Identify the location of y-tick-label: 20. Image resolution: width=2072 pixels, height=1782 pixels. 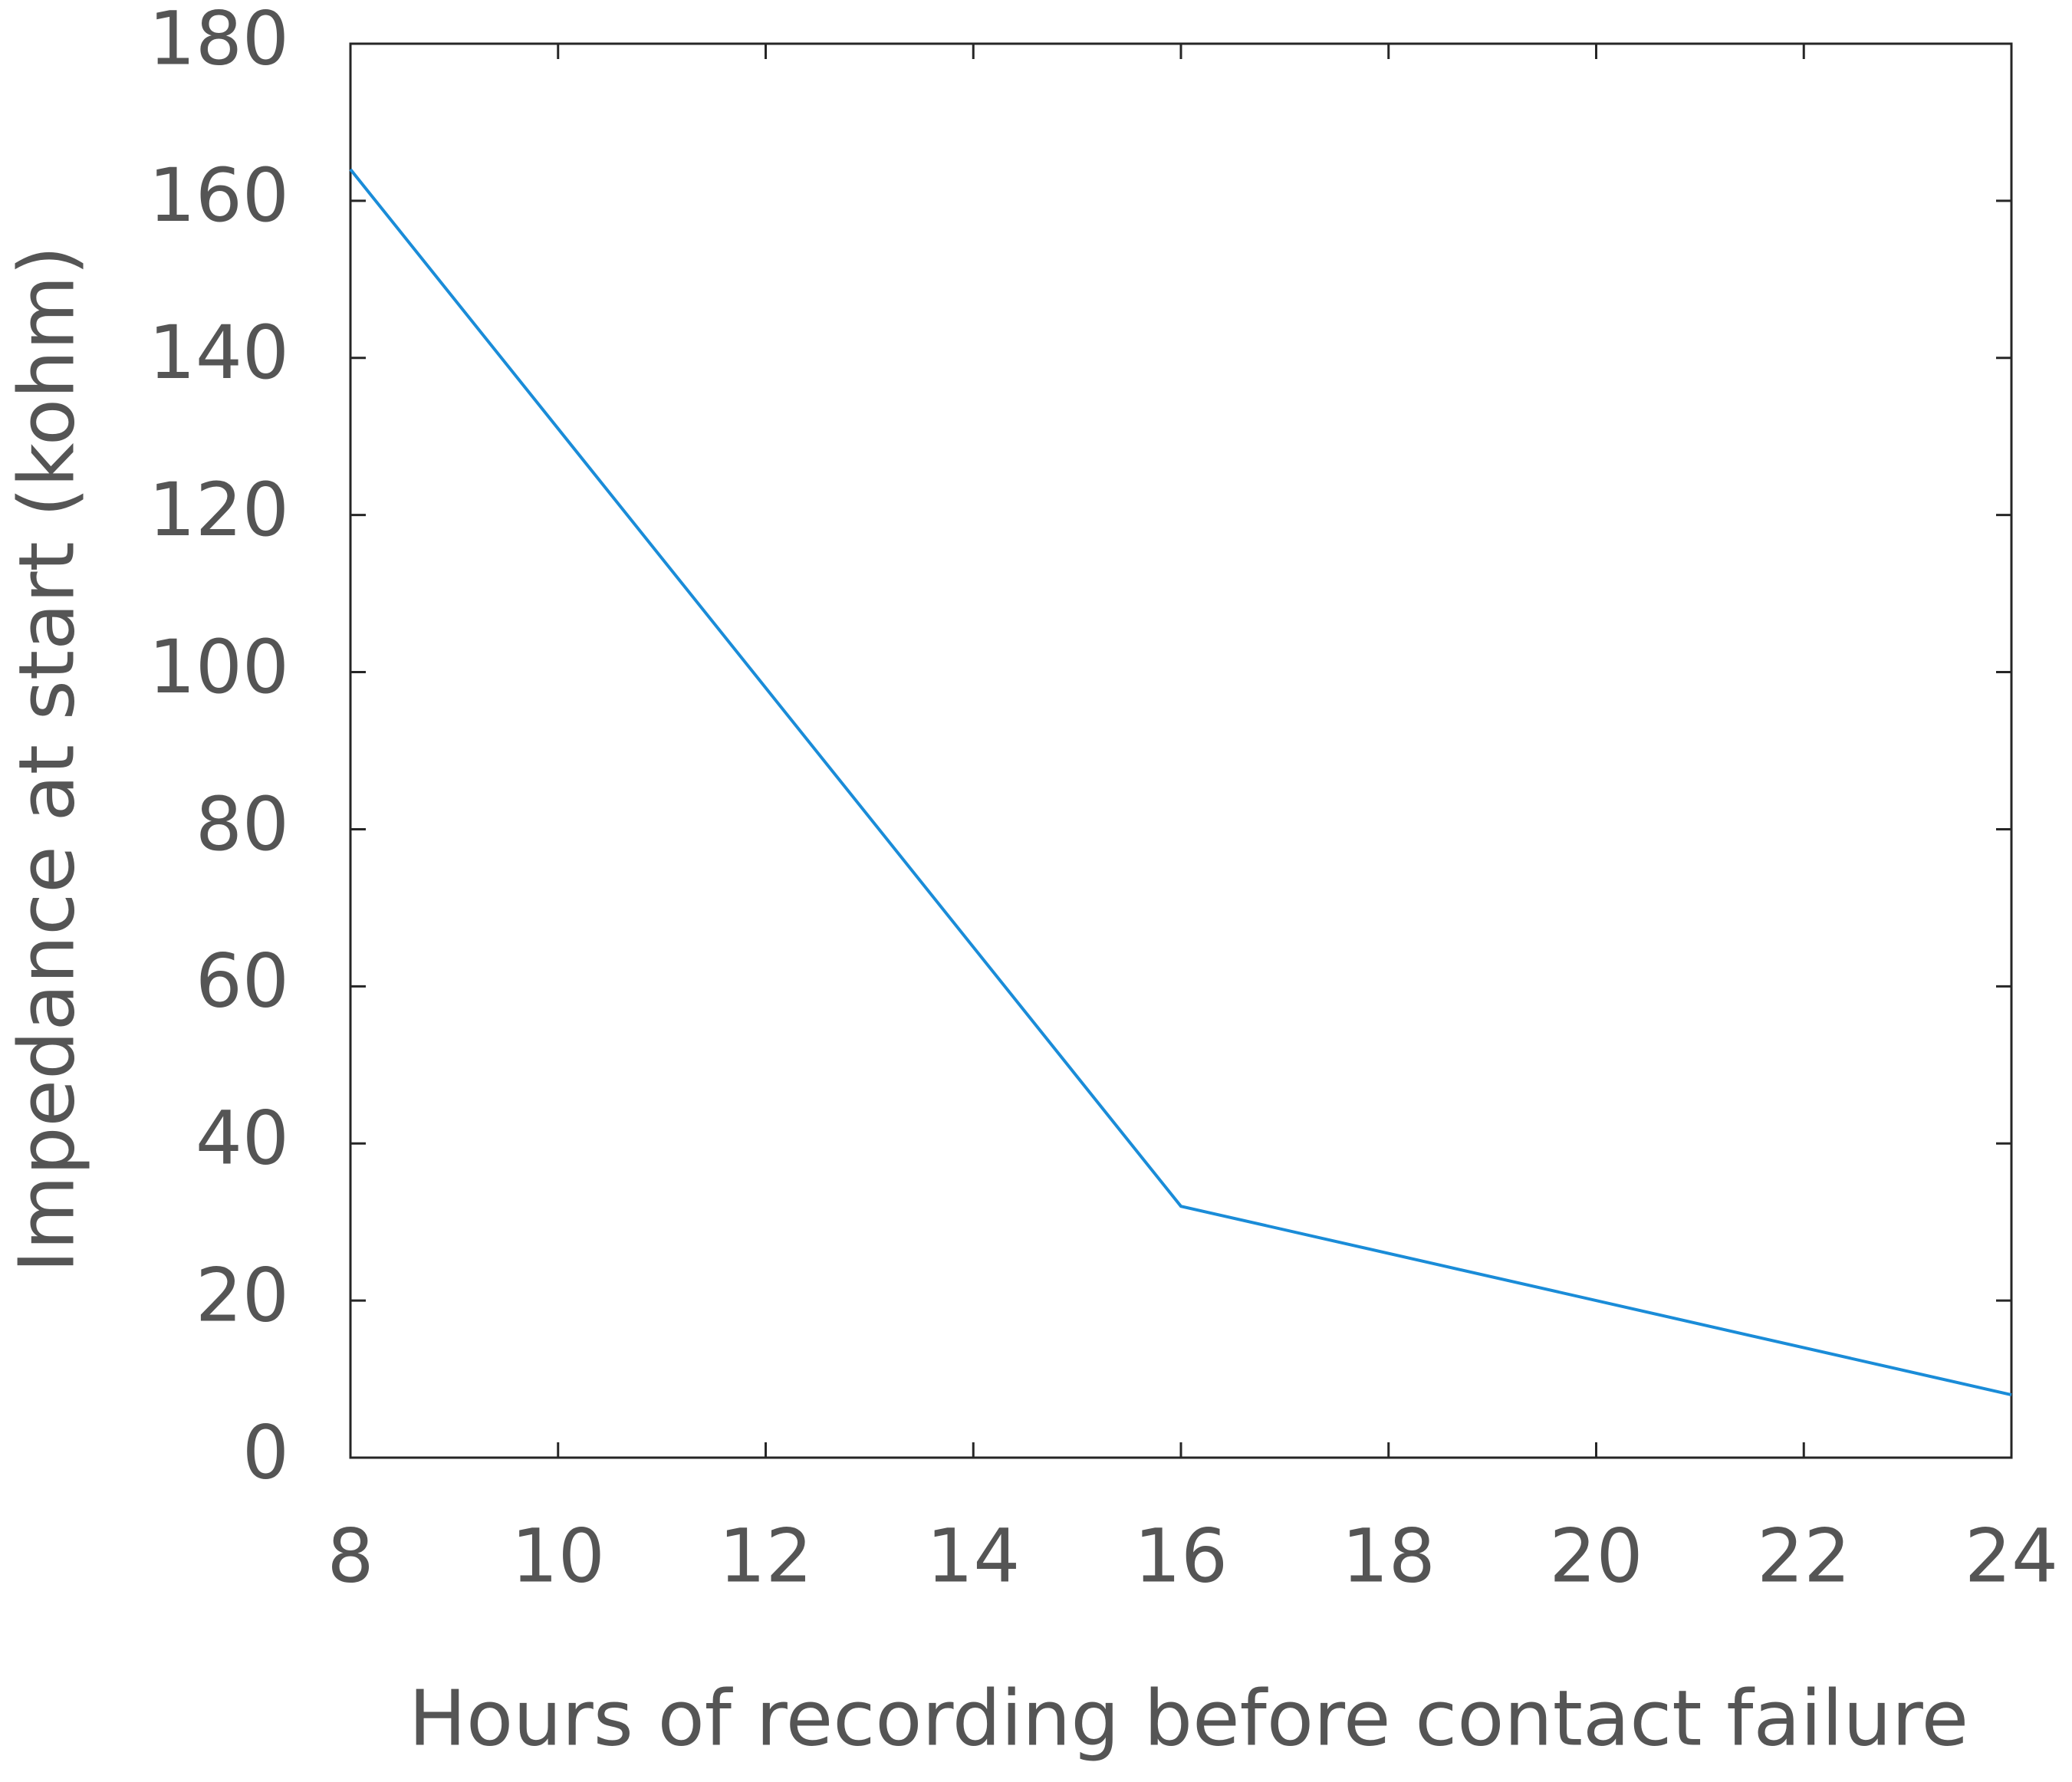
(242, 1295).